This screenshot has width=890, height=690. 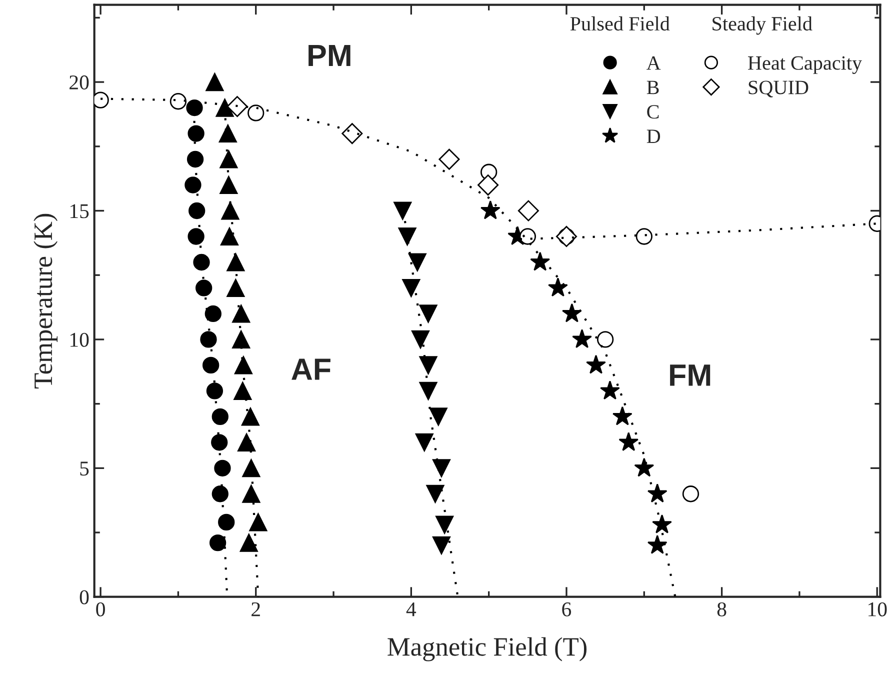 I want to click on x-axis-title: Magnetic Field (T), so click(x=487, y=649).